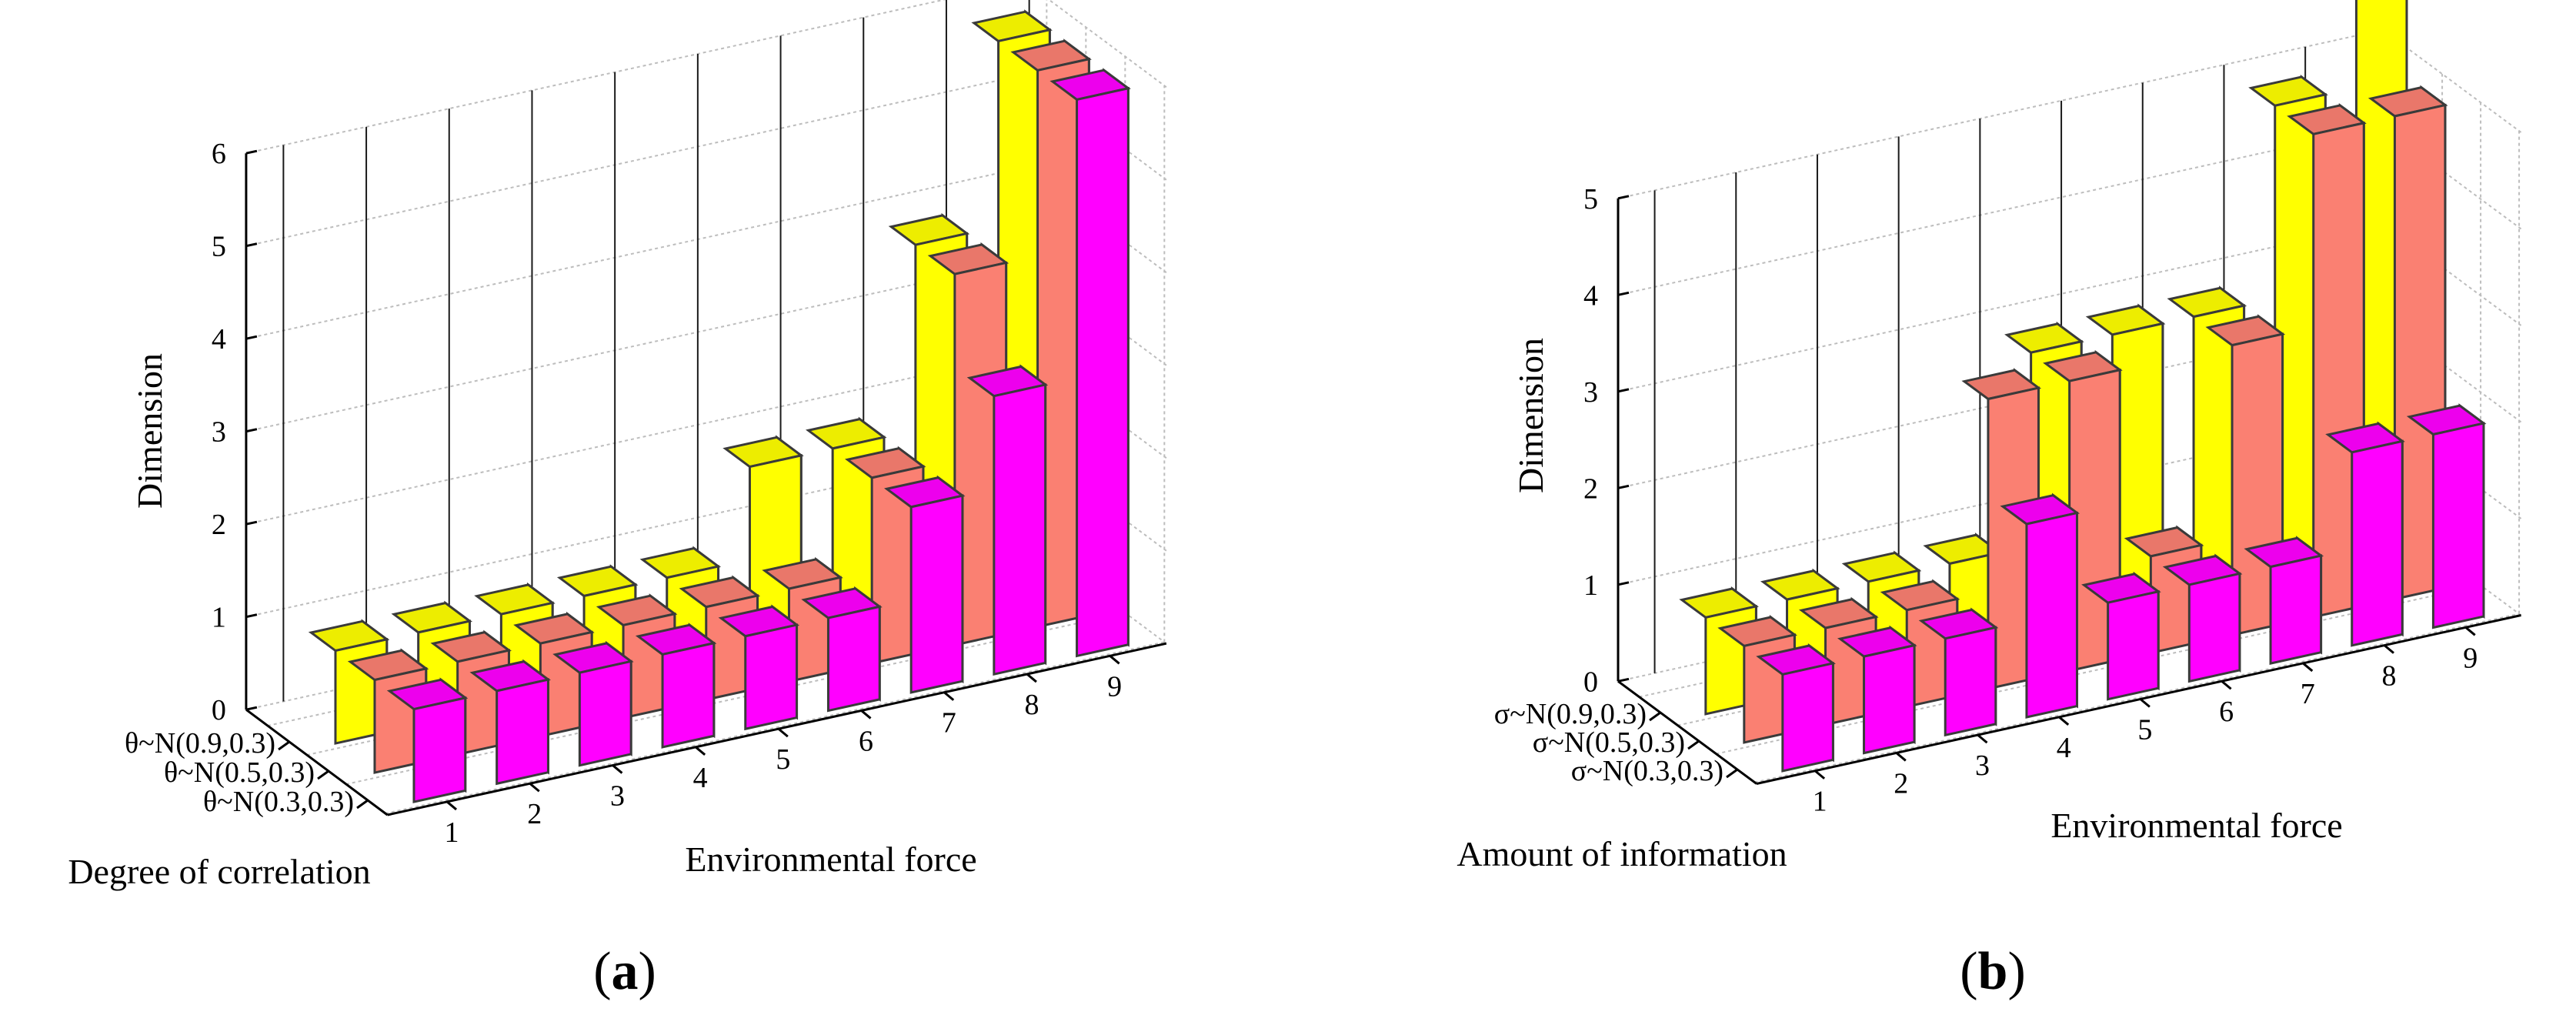  What do you see at coordinates (1609, 742) in the screenshot?
I see `y-tick-label: σ~N(0.5,0.3)` at bounding box center [1609, 742].